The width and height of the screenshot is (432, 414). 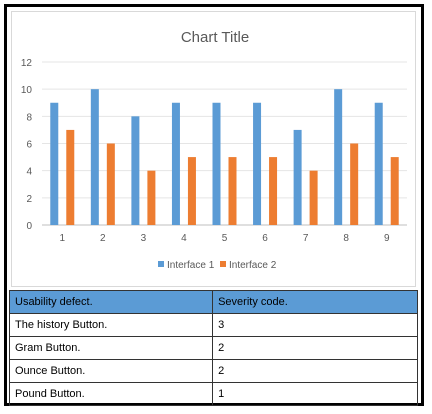 I want to click on table-row: Ounce Button. 2, so click(x=213, y=371).